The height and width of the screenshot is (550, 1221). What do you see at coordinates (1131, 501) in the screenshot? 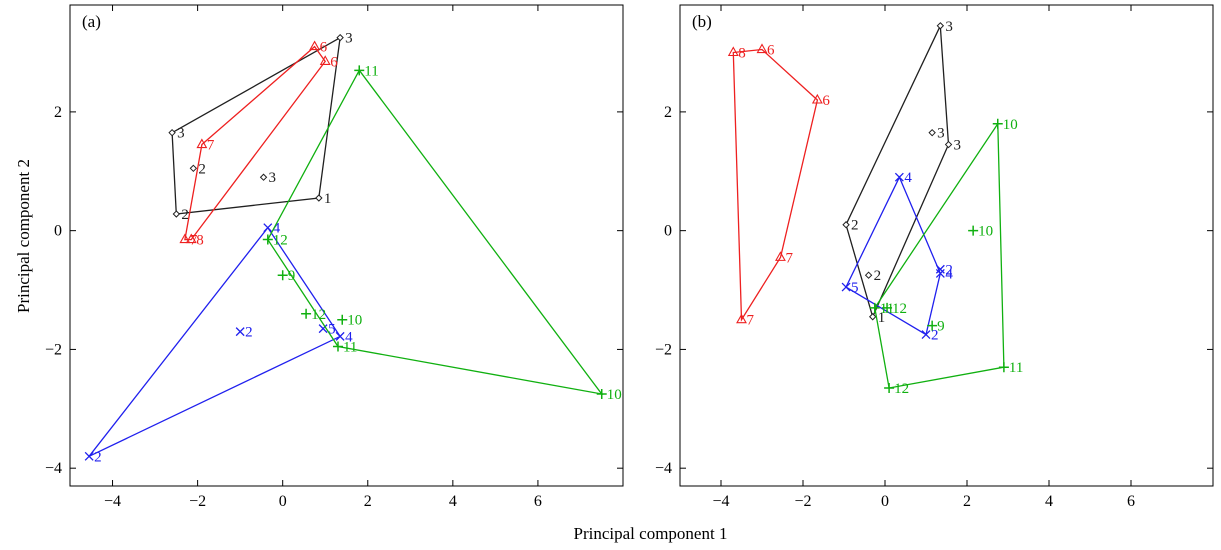
I see `x-tick-label: 6` at bounding box center [1131, 501].